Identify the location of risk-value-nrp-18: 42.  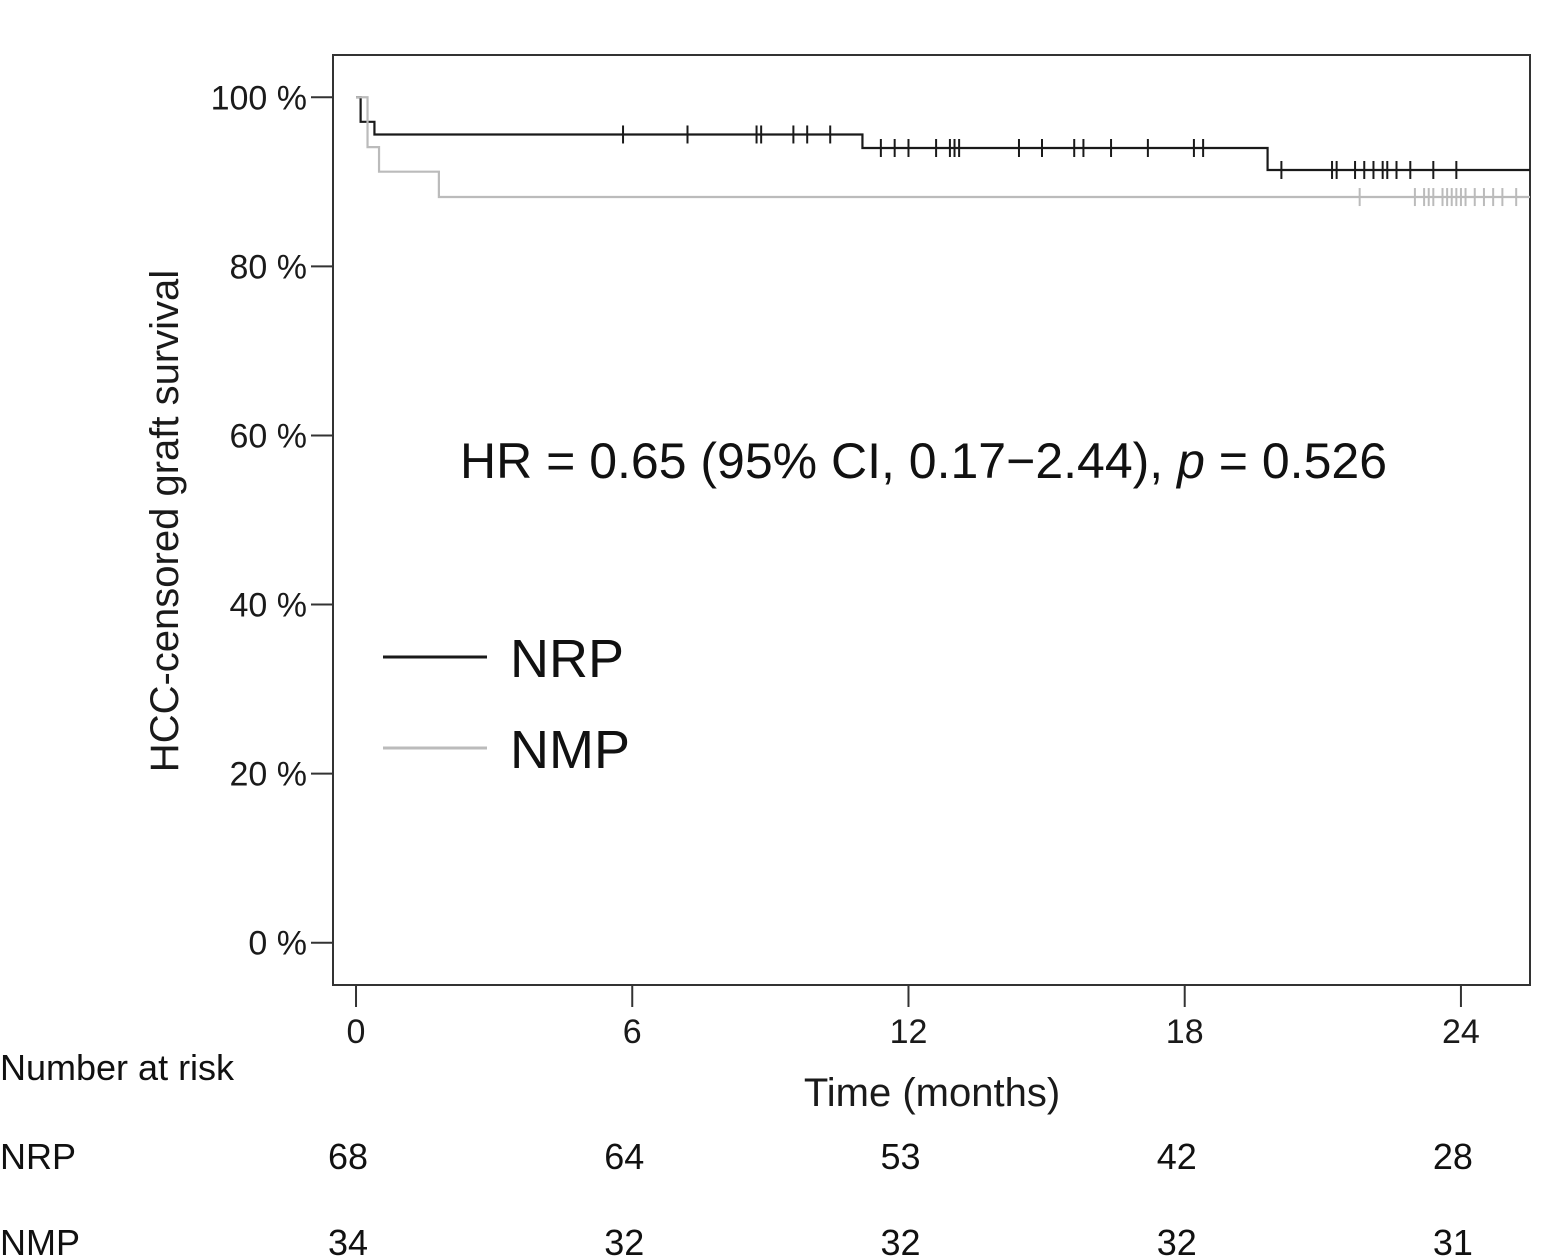
(1177, 1156).